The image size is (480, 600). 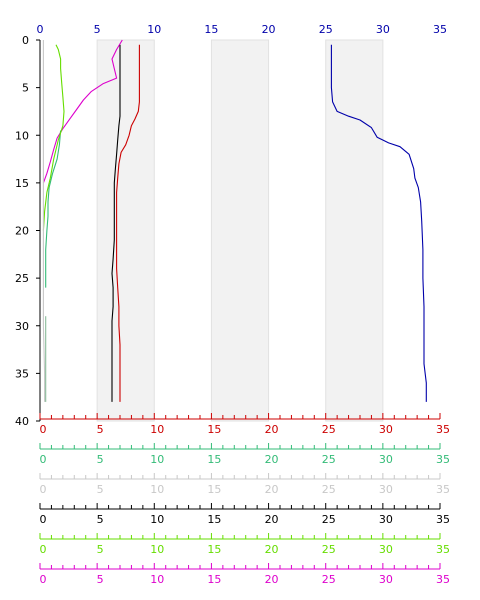 I want to click on bottom-tick-label-2-0: 0, so click(x=43, y=489).